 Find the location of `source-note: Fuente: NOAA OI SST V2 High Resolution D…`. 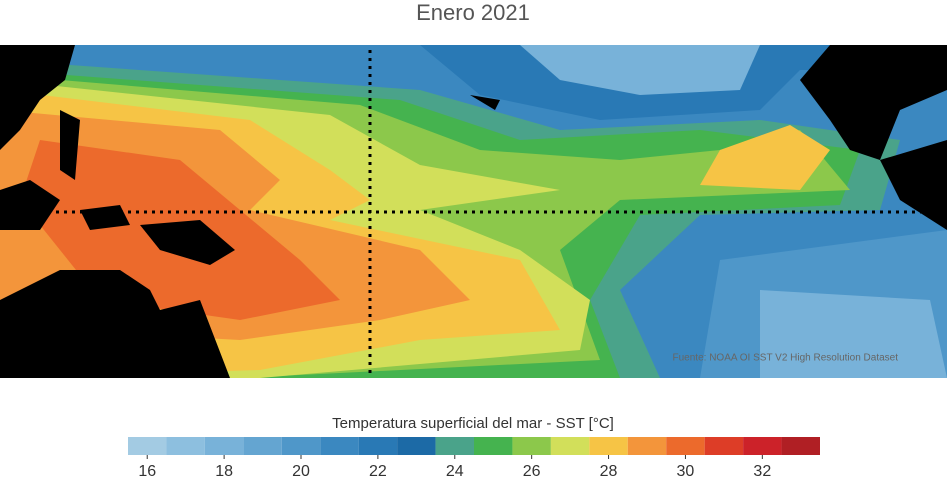

source-note: Fuente: NOAA OI SST V2 High Resolution D… is located at coordinates (786, 358).